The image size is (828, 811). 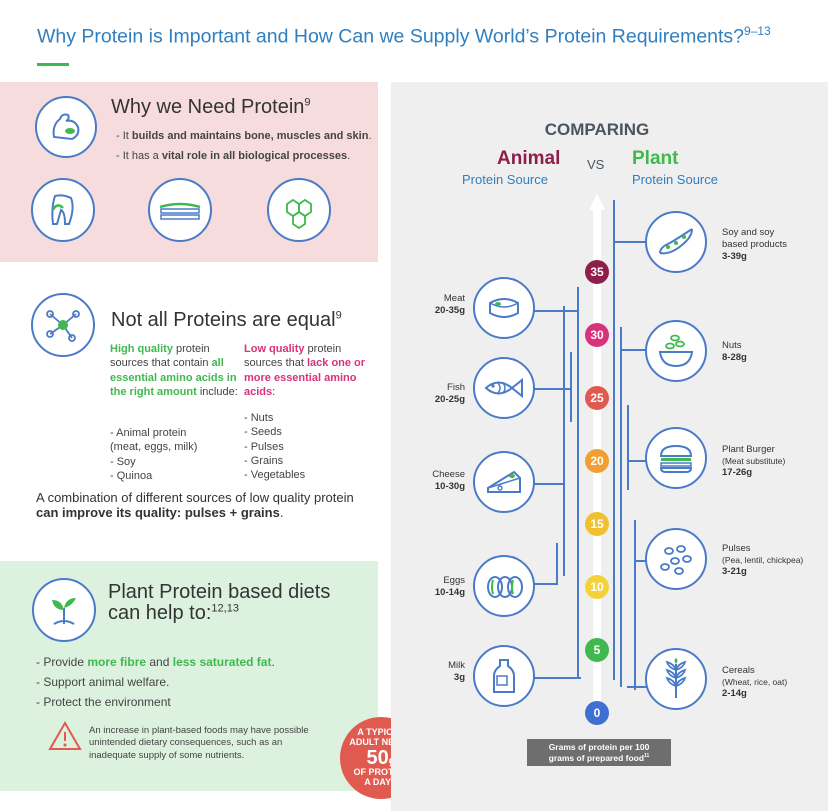 I want to click on molecule-icon, so click(x=299, y=210).